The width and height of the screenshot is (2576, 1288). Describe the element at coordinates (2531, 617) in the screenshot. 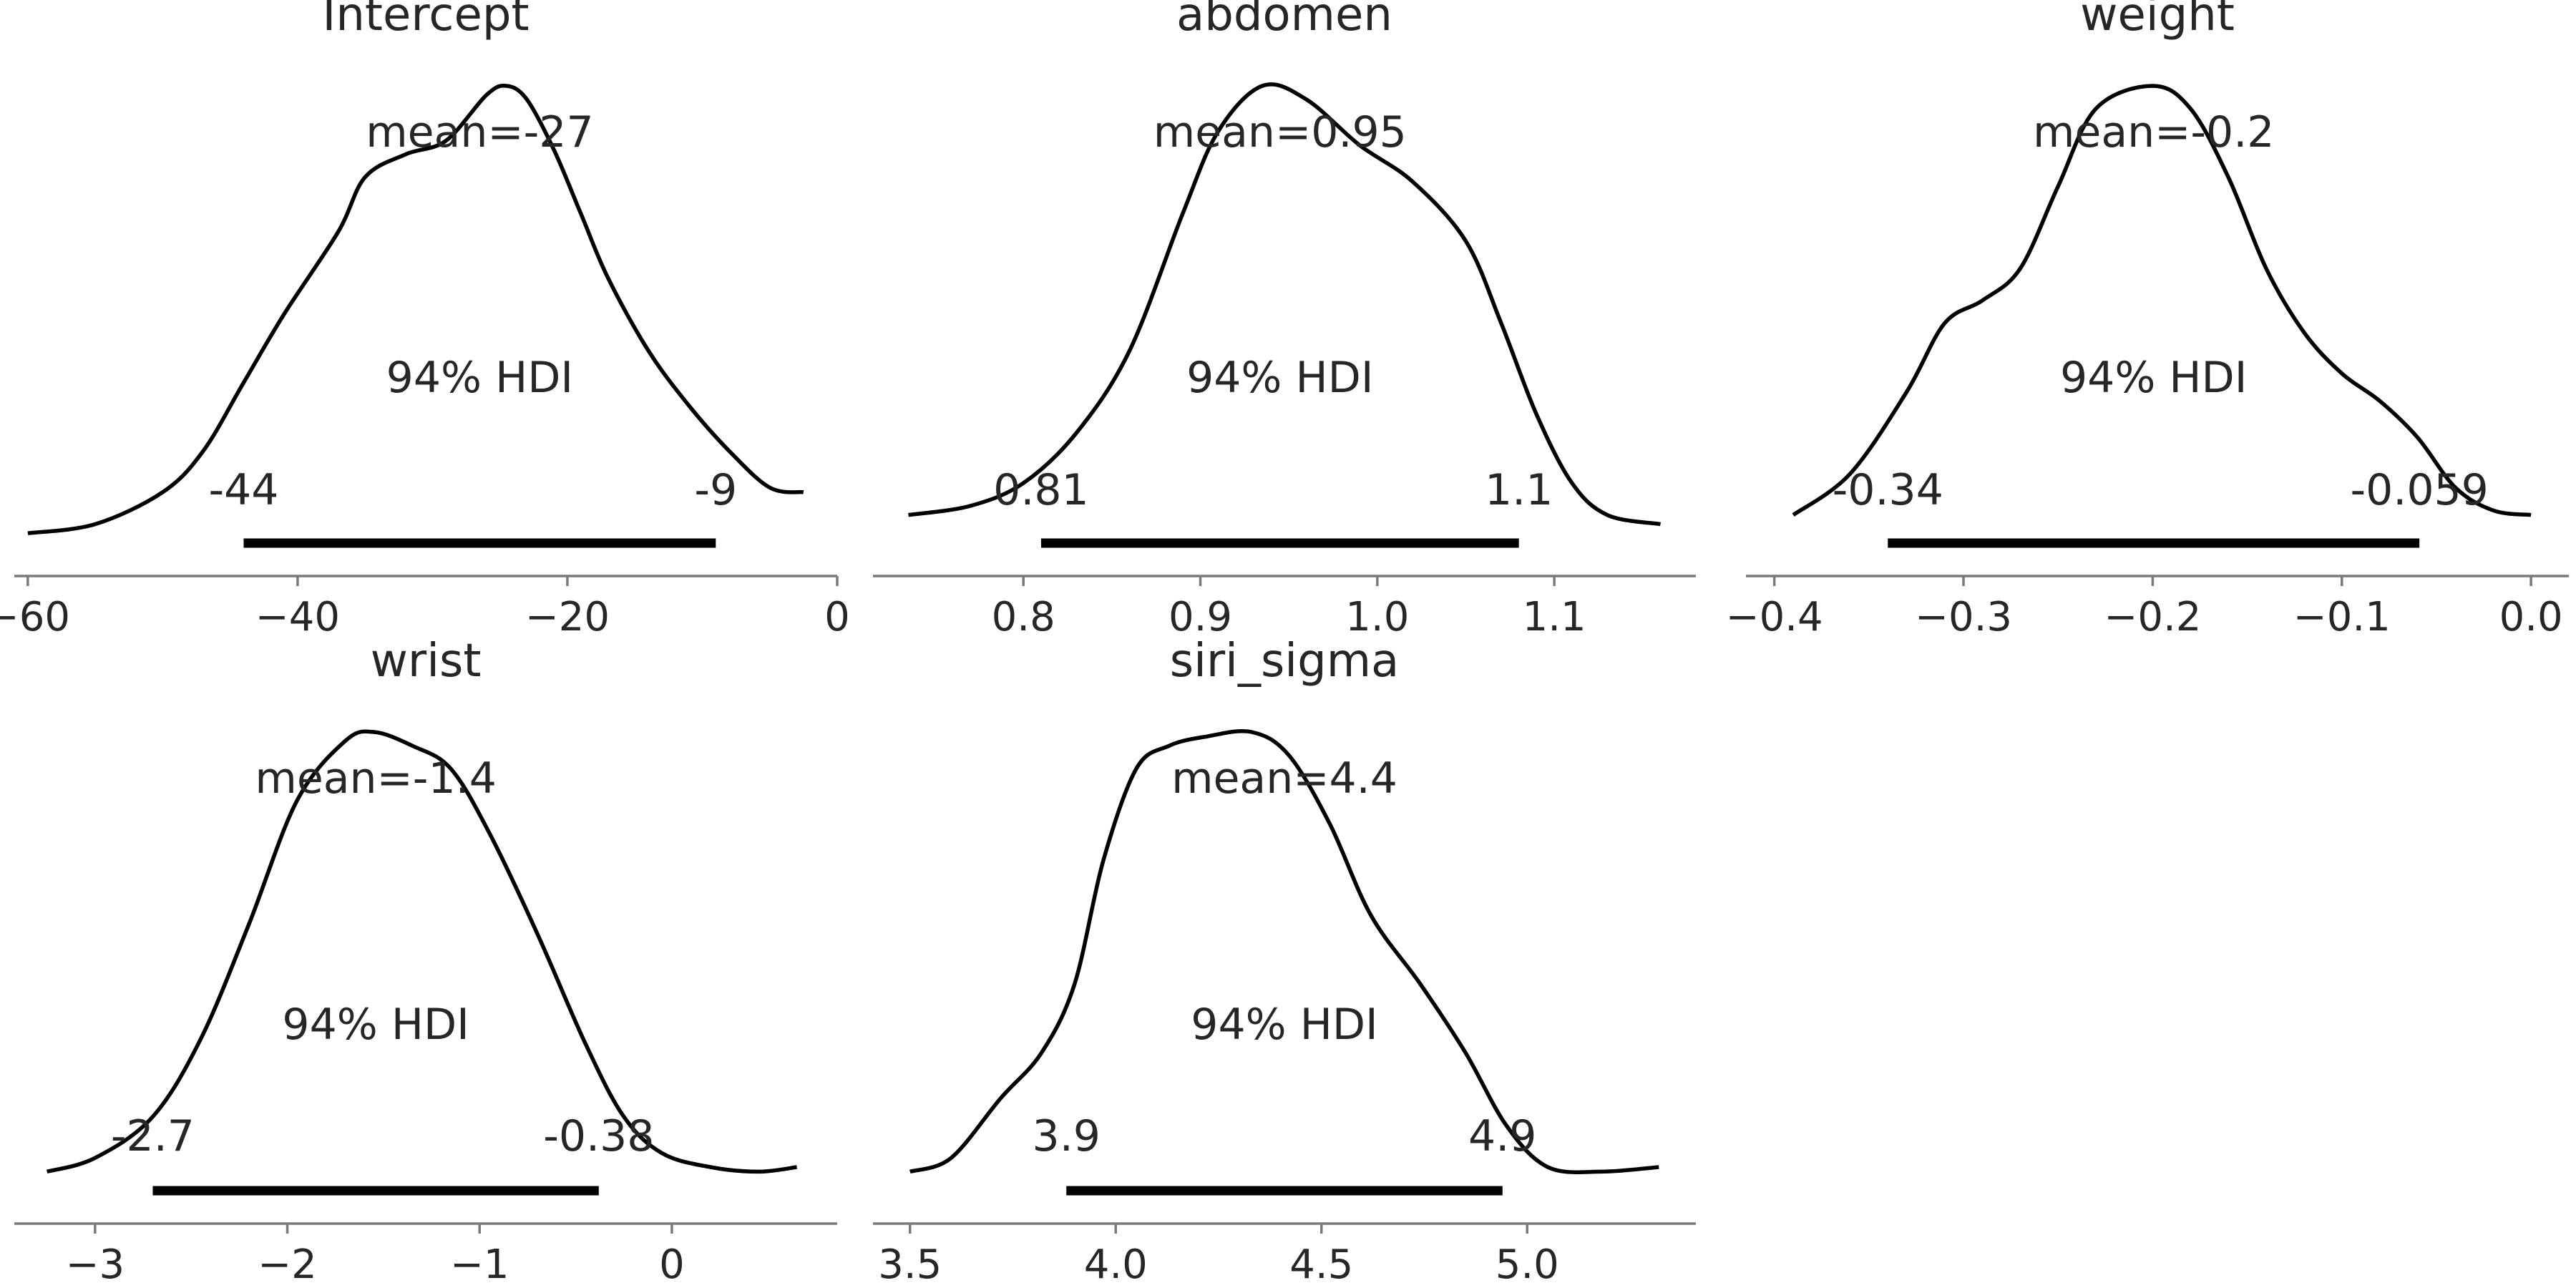

I see `x-tick-label: 0.0` at that location.